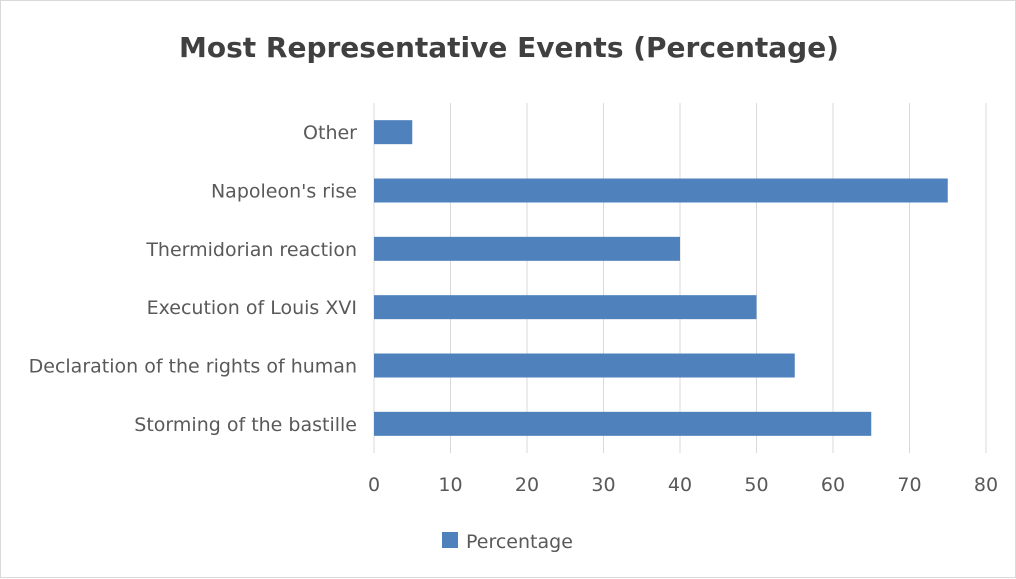 This screenshot has height=579, width=1016. I want to click on x-tick-label: 70, so click(909, 485).